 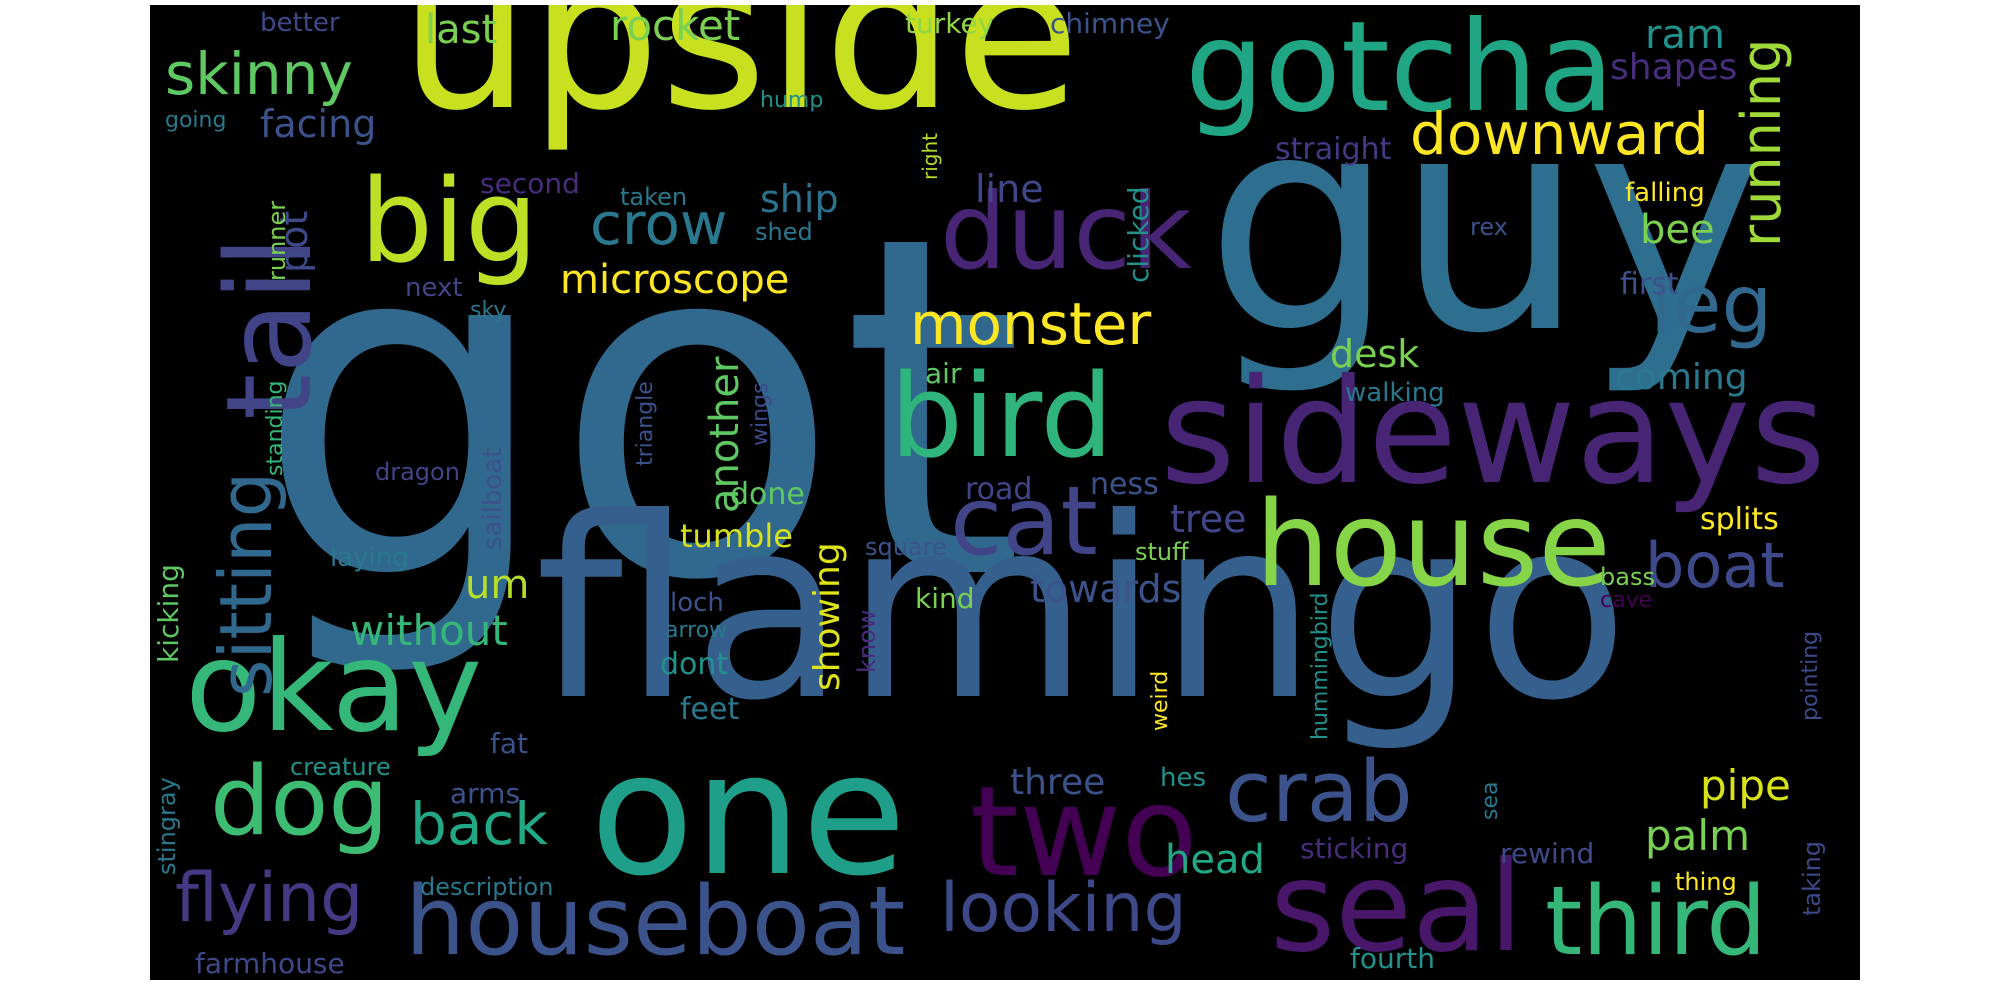 What do you see at coordinates (434, 288) in the screenshot?
I see `word-next: next` at bounding box center [434, 288].